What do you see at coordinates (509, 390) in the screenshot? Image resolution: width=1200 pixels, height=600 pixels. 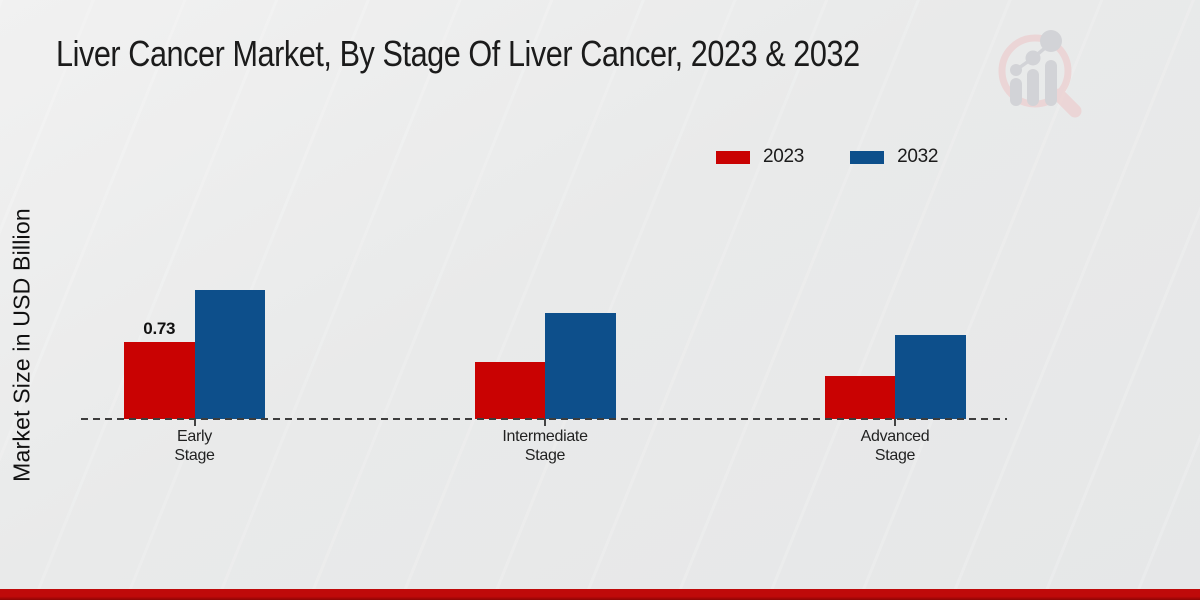 I see `bar-2023-intermediate-stage` at bounding box center [509, 390].